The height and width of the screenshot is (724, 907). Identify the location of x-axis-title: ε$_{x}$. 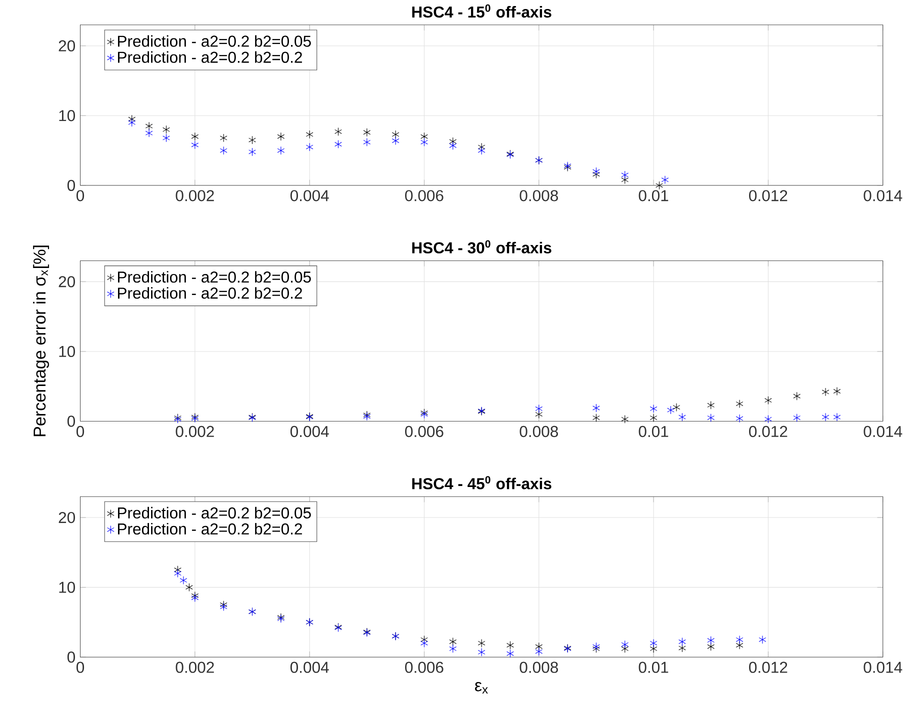
(481, 688).